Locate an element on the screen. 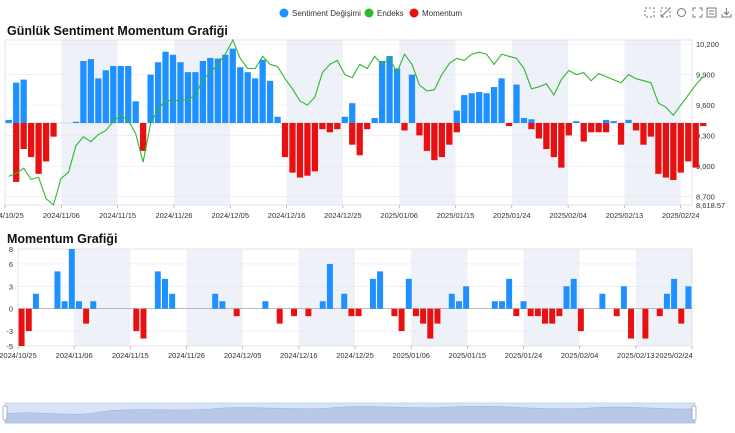 The image size is (735, 433). x-tick-label: 2024/12/05 is located at coordinates (243, 355).